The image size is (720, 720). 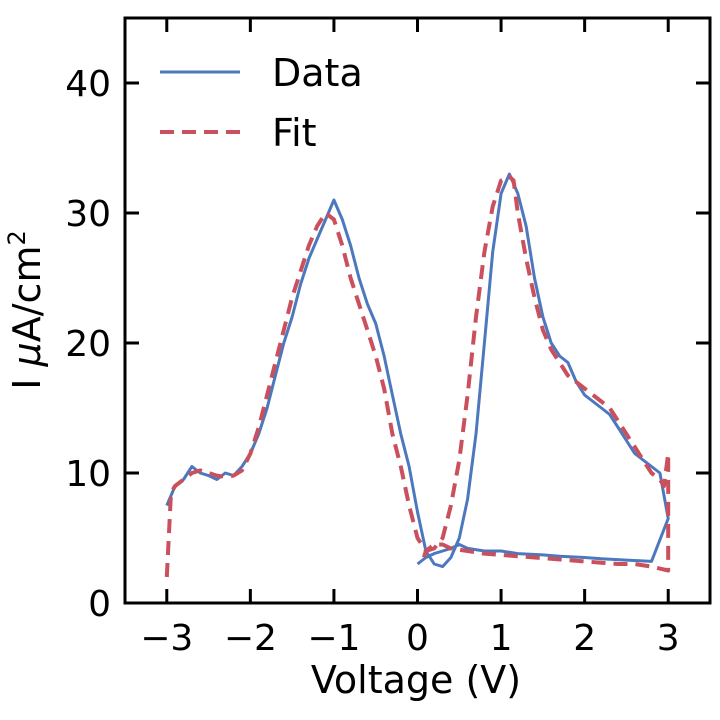 What do you see at coordinates (501, 638) in the screenshot?
I see `x-tick-label: 1` at bounding box center [501, 638].